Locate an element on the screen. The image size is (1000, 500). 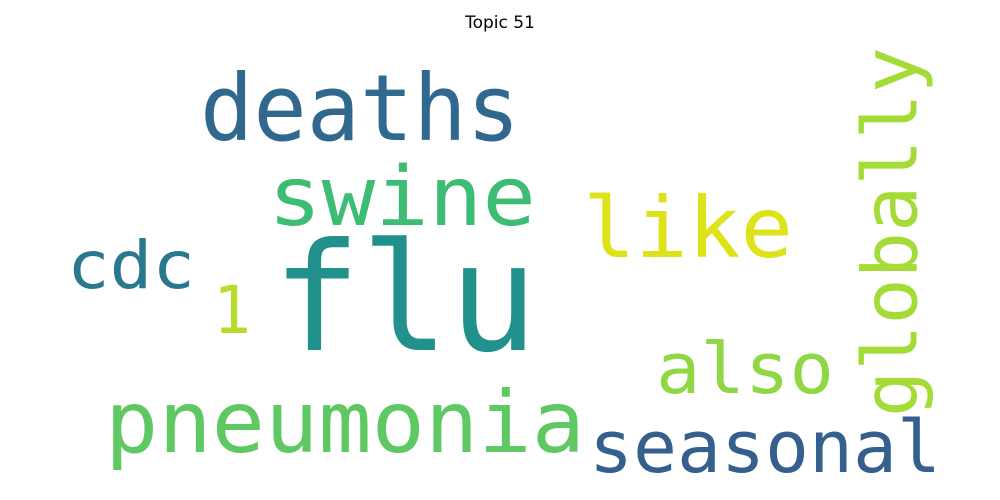
word-deaths: deaths is located at coordinates (360, 108).